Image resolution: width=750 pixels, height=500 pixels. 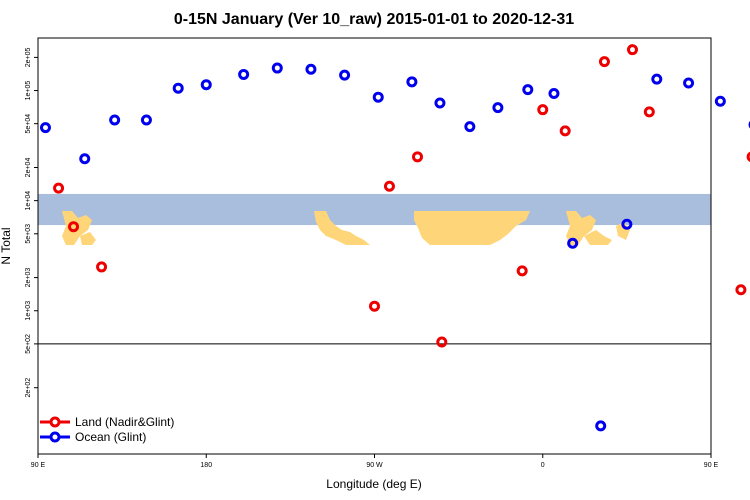 I want to click on legend: Land (Nadir&Glint) Ocean (Glint), so click(x=107, y=429).